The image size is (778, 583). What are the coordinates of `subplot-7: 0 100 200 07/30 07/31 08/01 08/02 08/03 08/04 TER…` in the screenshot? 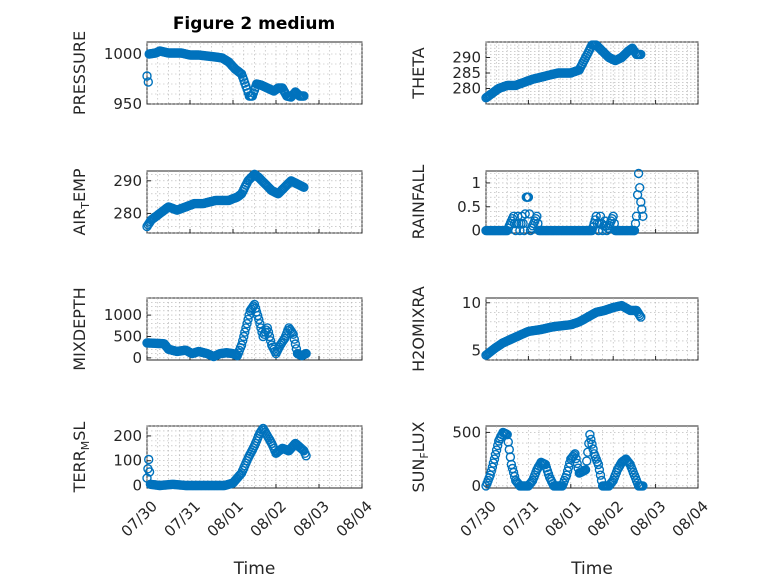 It's located at (223, 500).